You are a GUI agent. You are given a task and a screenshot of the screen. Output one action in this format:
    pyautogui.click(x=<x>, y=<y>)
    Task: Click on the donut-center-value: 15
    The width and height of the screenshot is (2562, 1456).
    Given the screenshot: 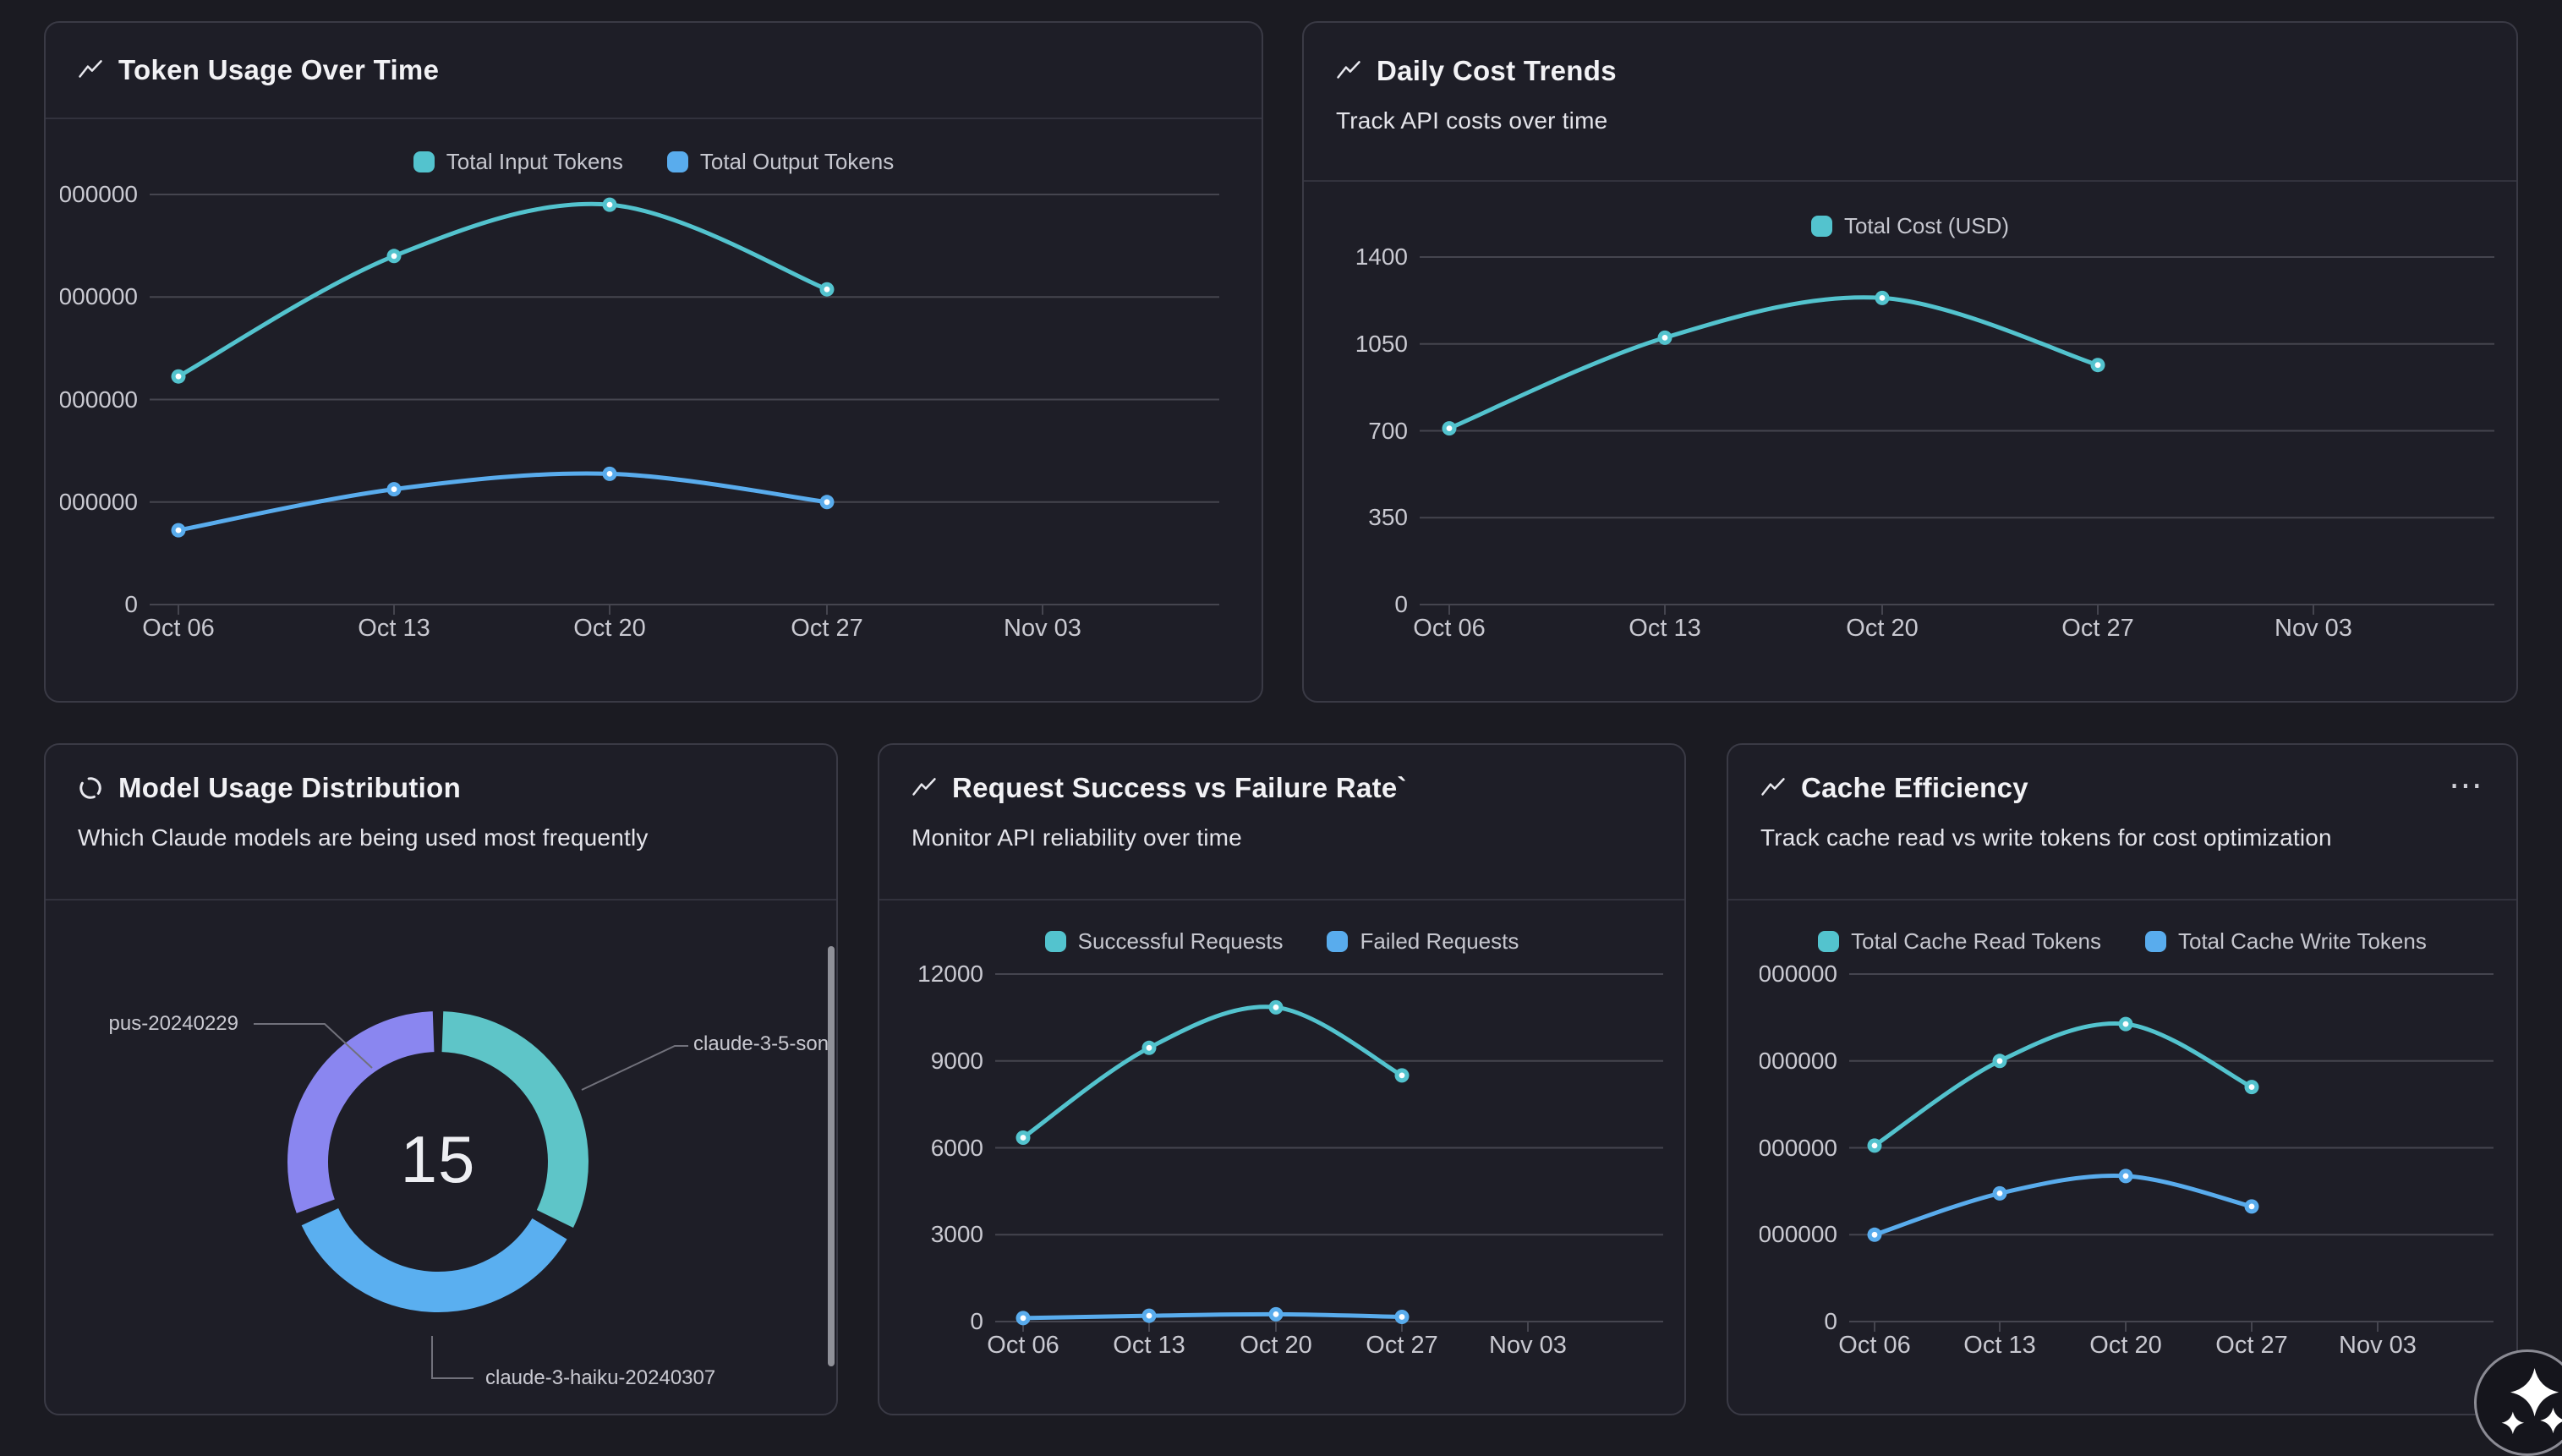 What is the action you would take?
    pyautogui.click(x=438, y=1159)
    